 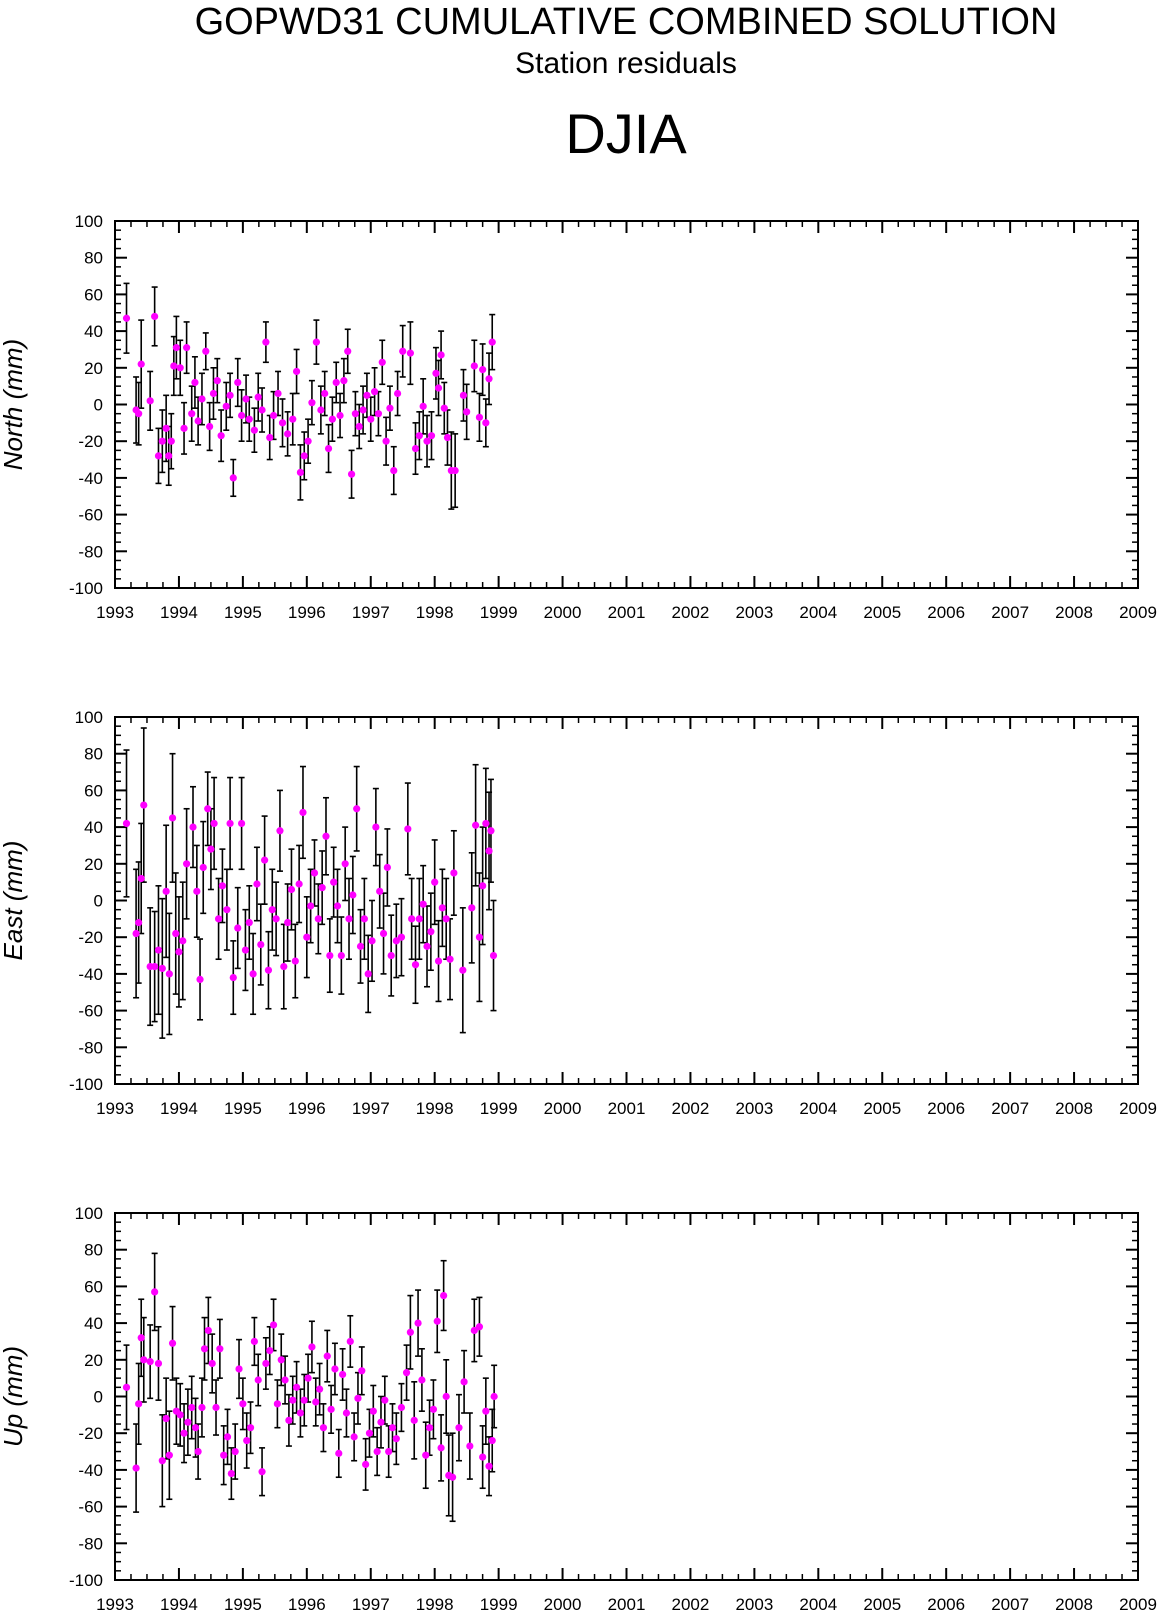 What do you see at coordinates (626, 22) in the screenshot?
I see `figure-title: GOPWD31 CUMULATIVE COMBINED SOLUTION` at bounding box center [626, 22].